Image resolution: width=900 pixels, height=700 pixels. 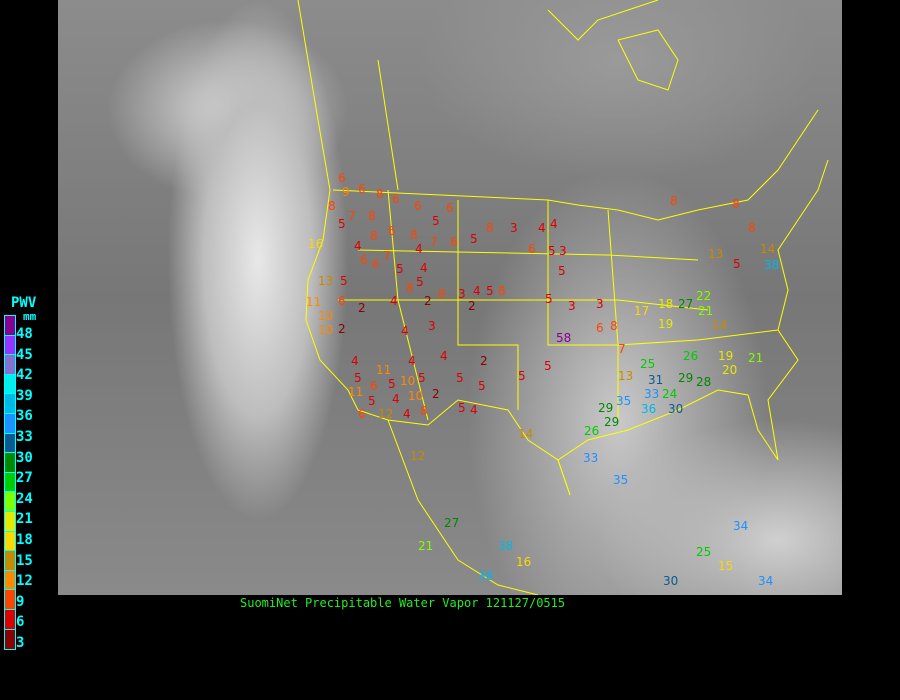 I want to click on legend-label: 6, so click(x=20, y=622).